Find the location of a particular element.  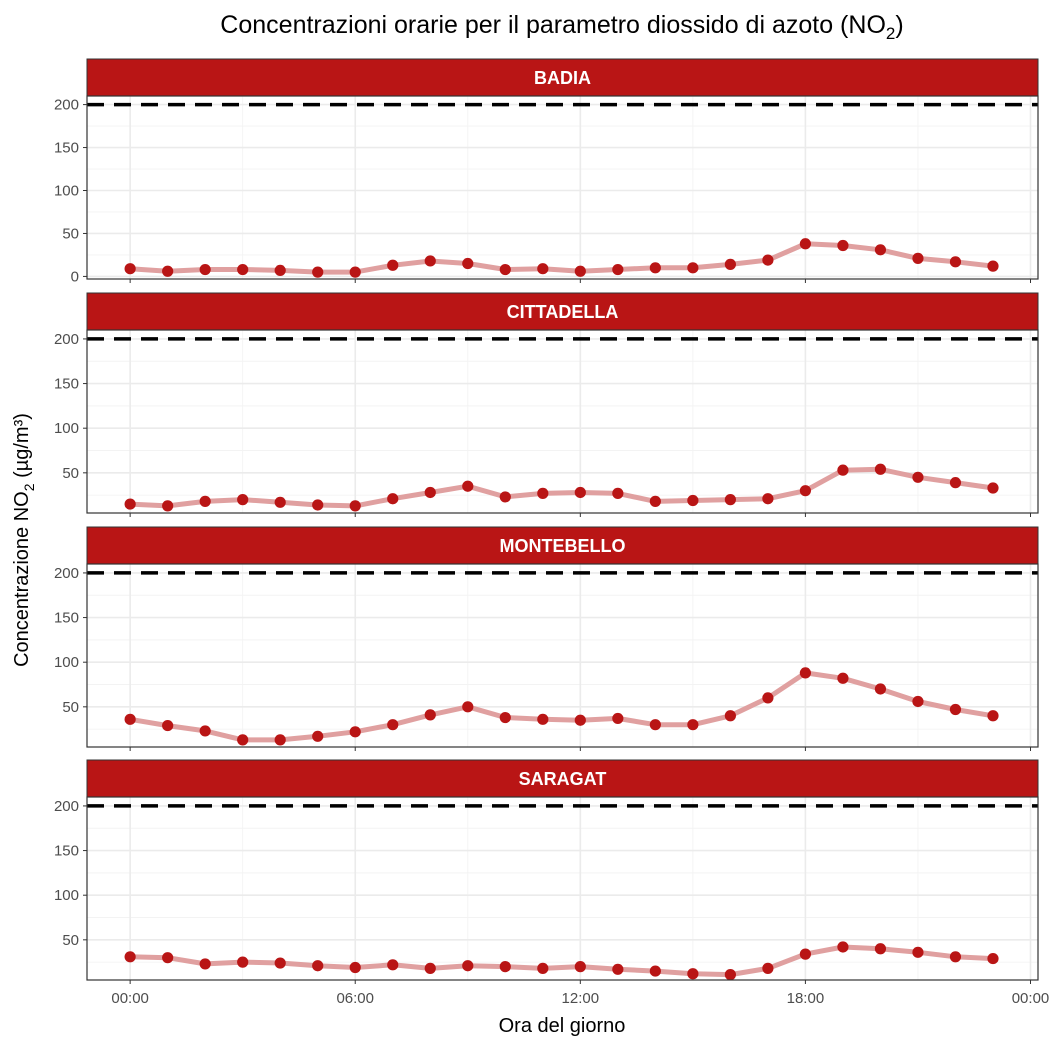

facet-strip is located at coordinates (562, 545).